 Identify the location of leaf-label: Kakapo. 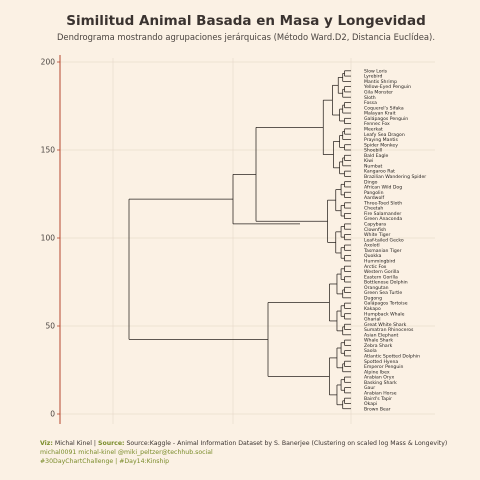
(372, 309).